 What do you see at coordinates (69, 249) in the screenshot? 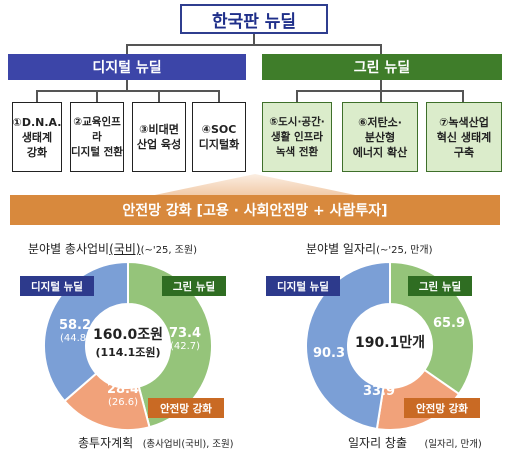
I see `left-chart-title-main: 분야별 총사업비` at bounding box center [69, 249].